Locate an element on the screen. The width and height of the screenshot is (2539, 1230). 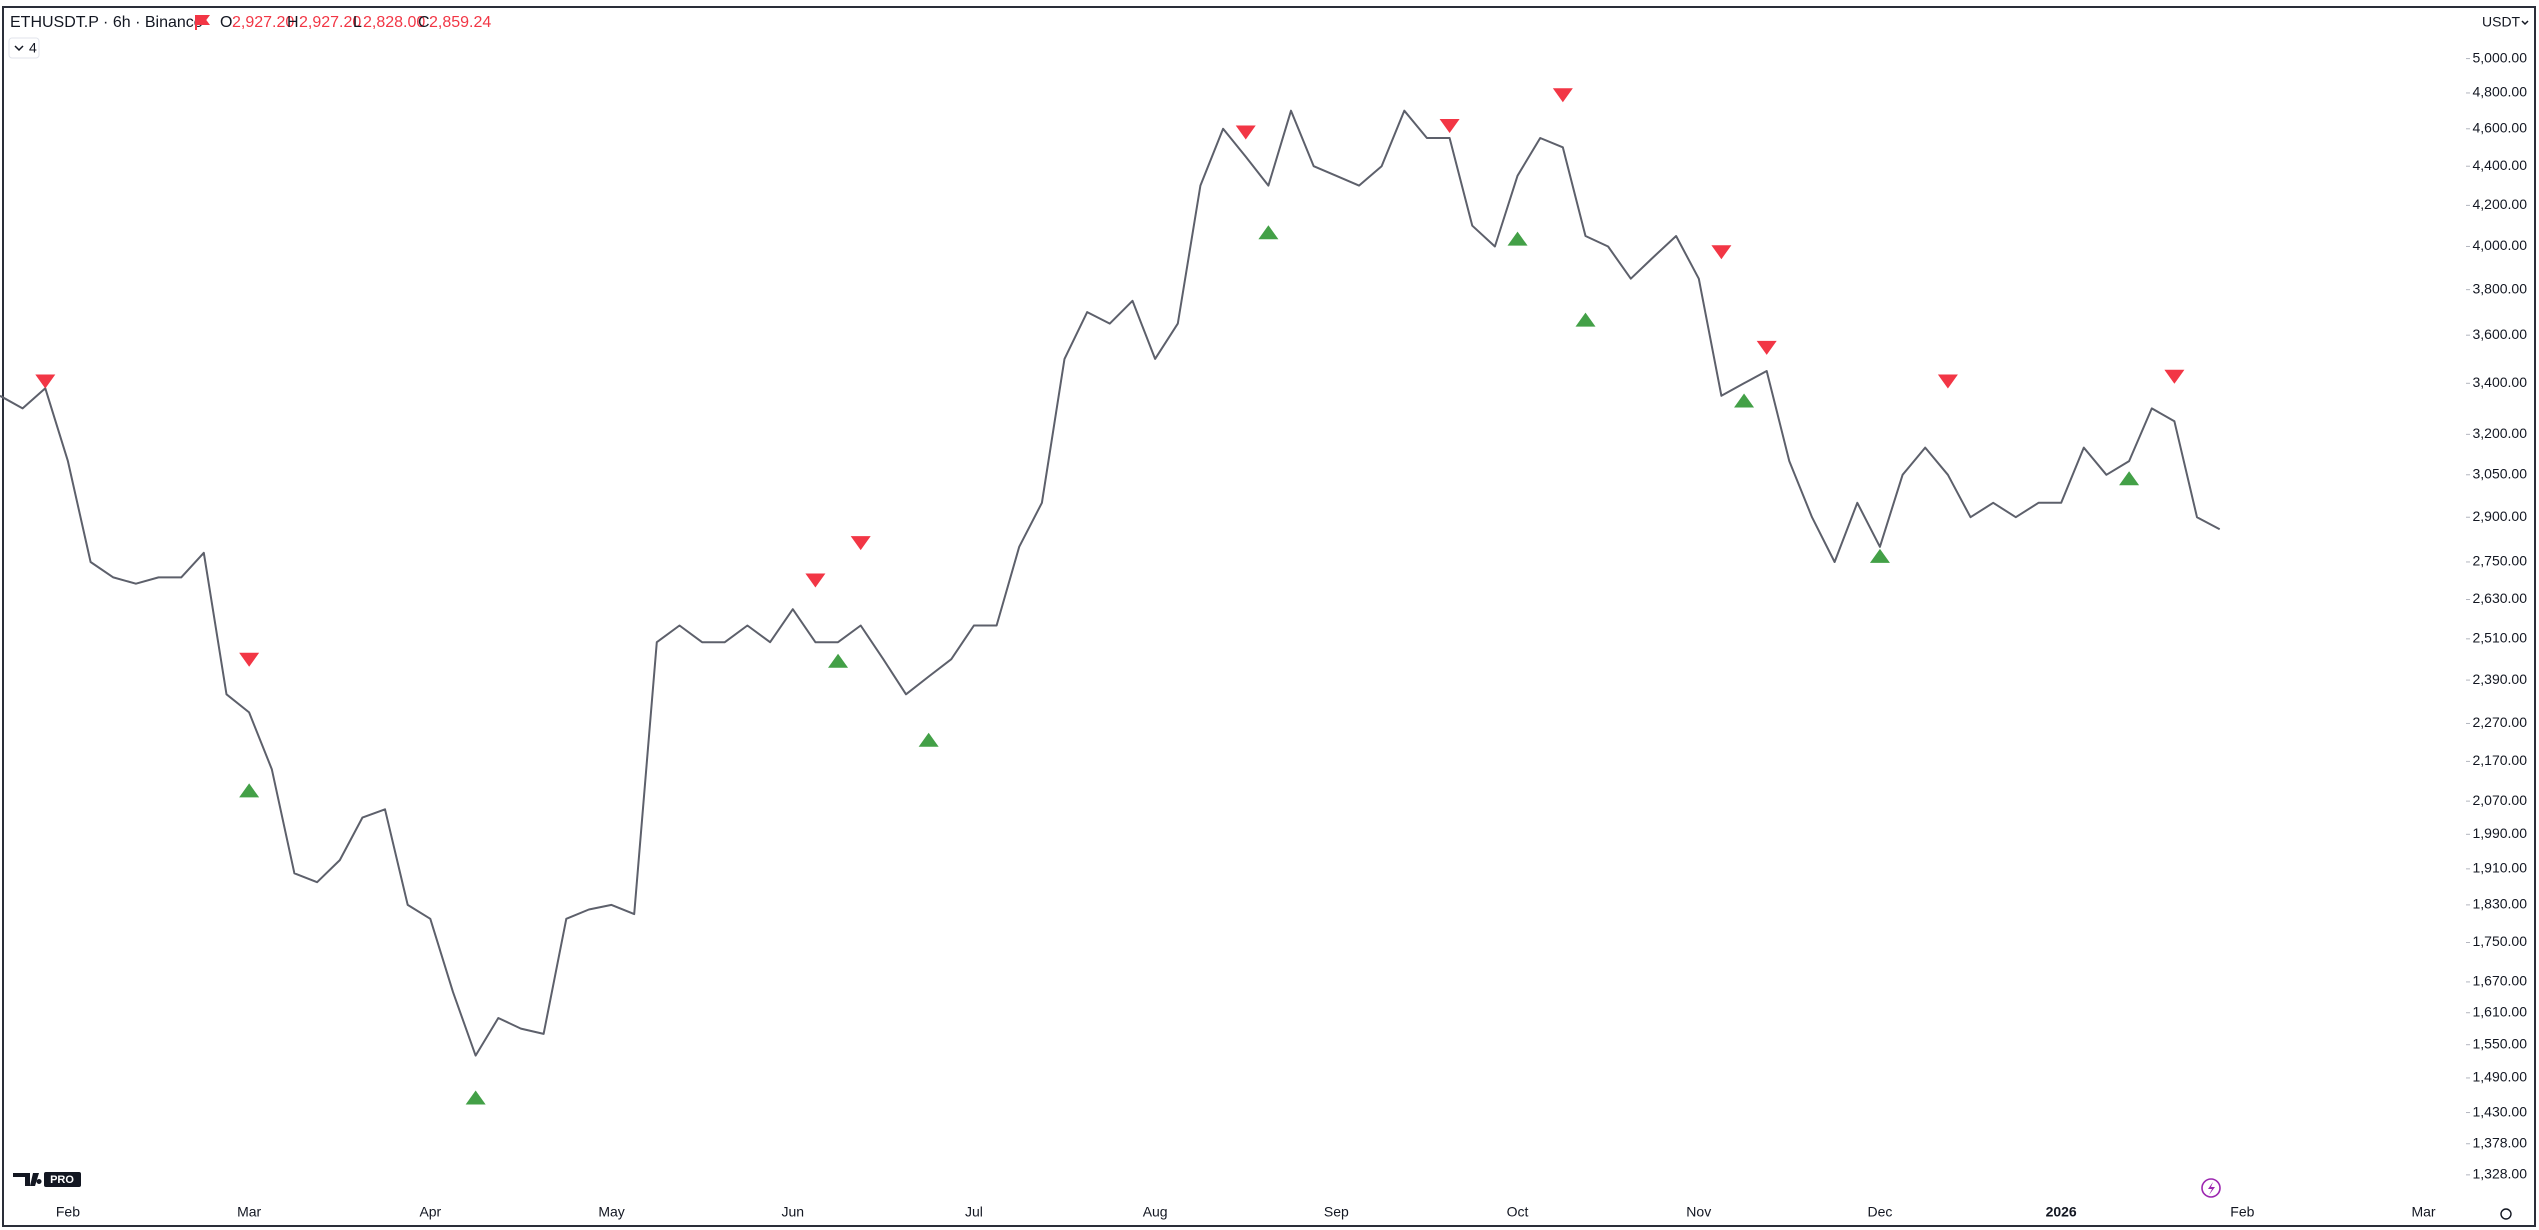
y-tick-label: 5,000.00 is located at coordinates (2500, 57).